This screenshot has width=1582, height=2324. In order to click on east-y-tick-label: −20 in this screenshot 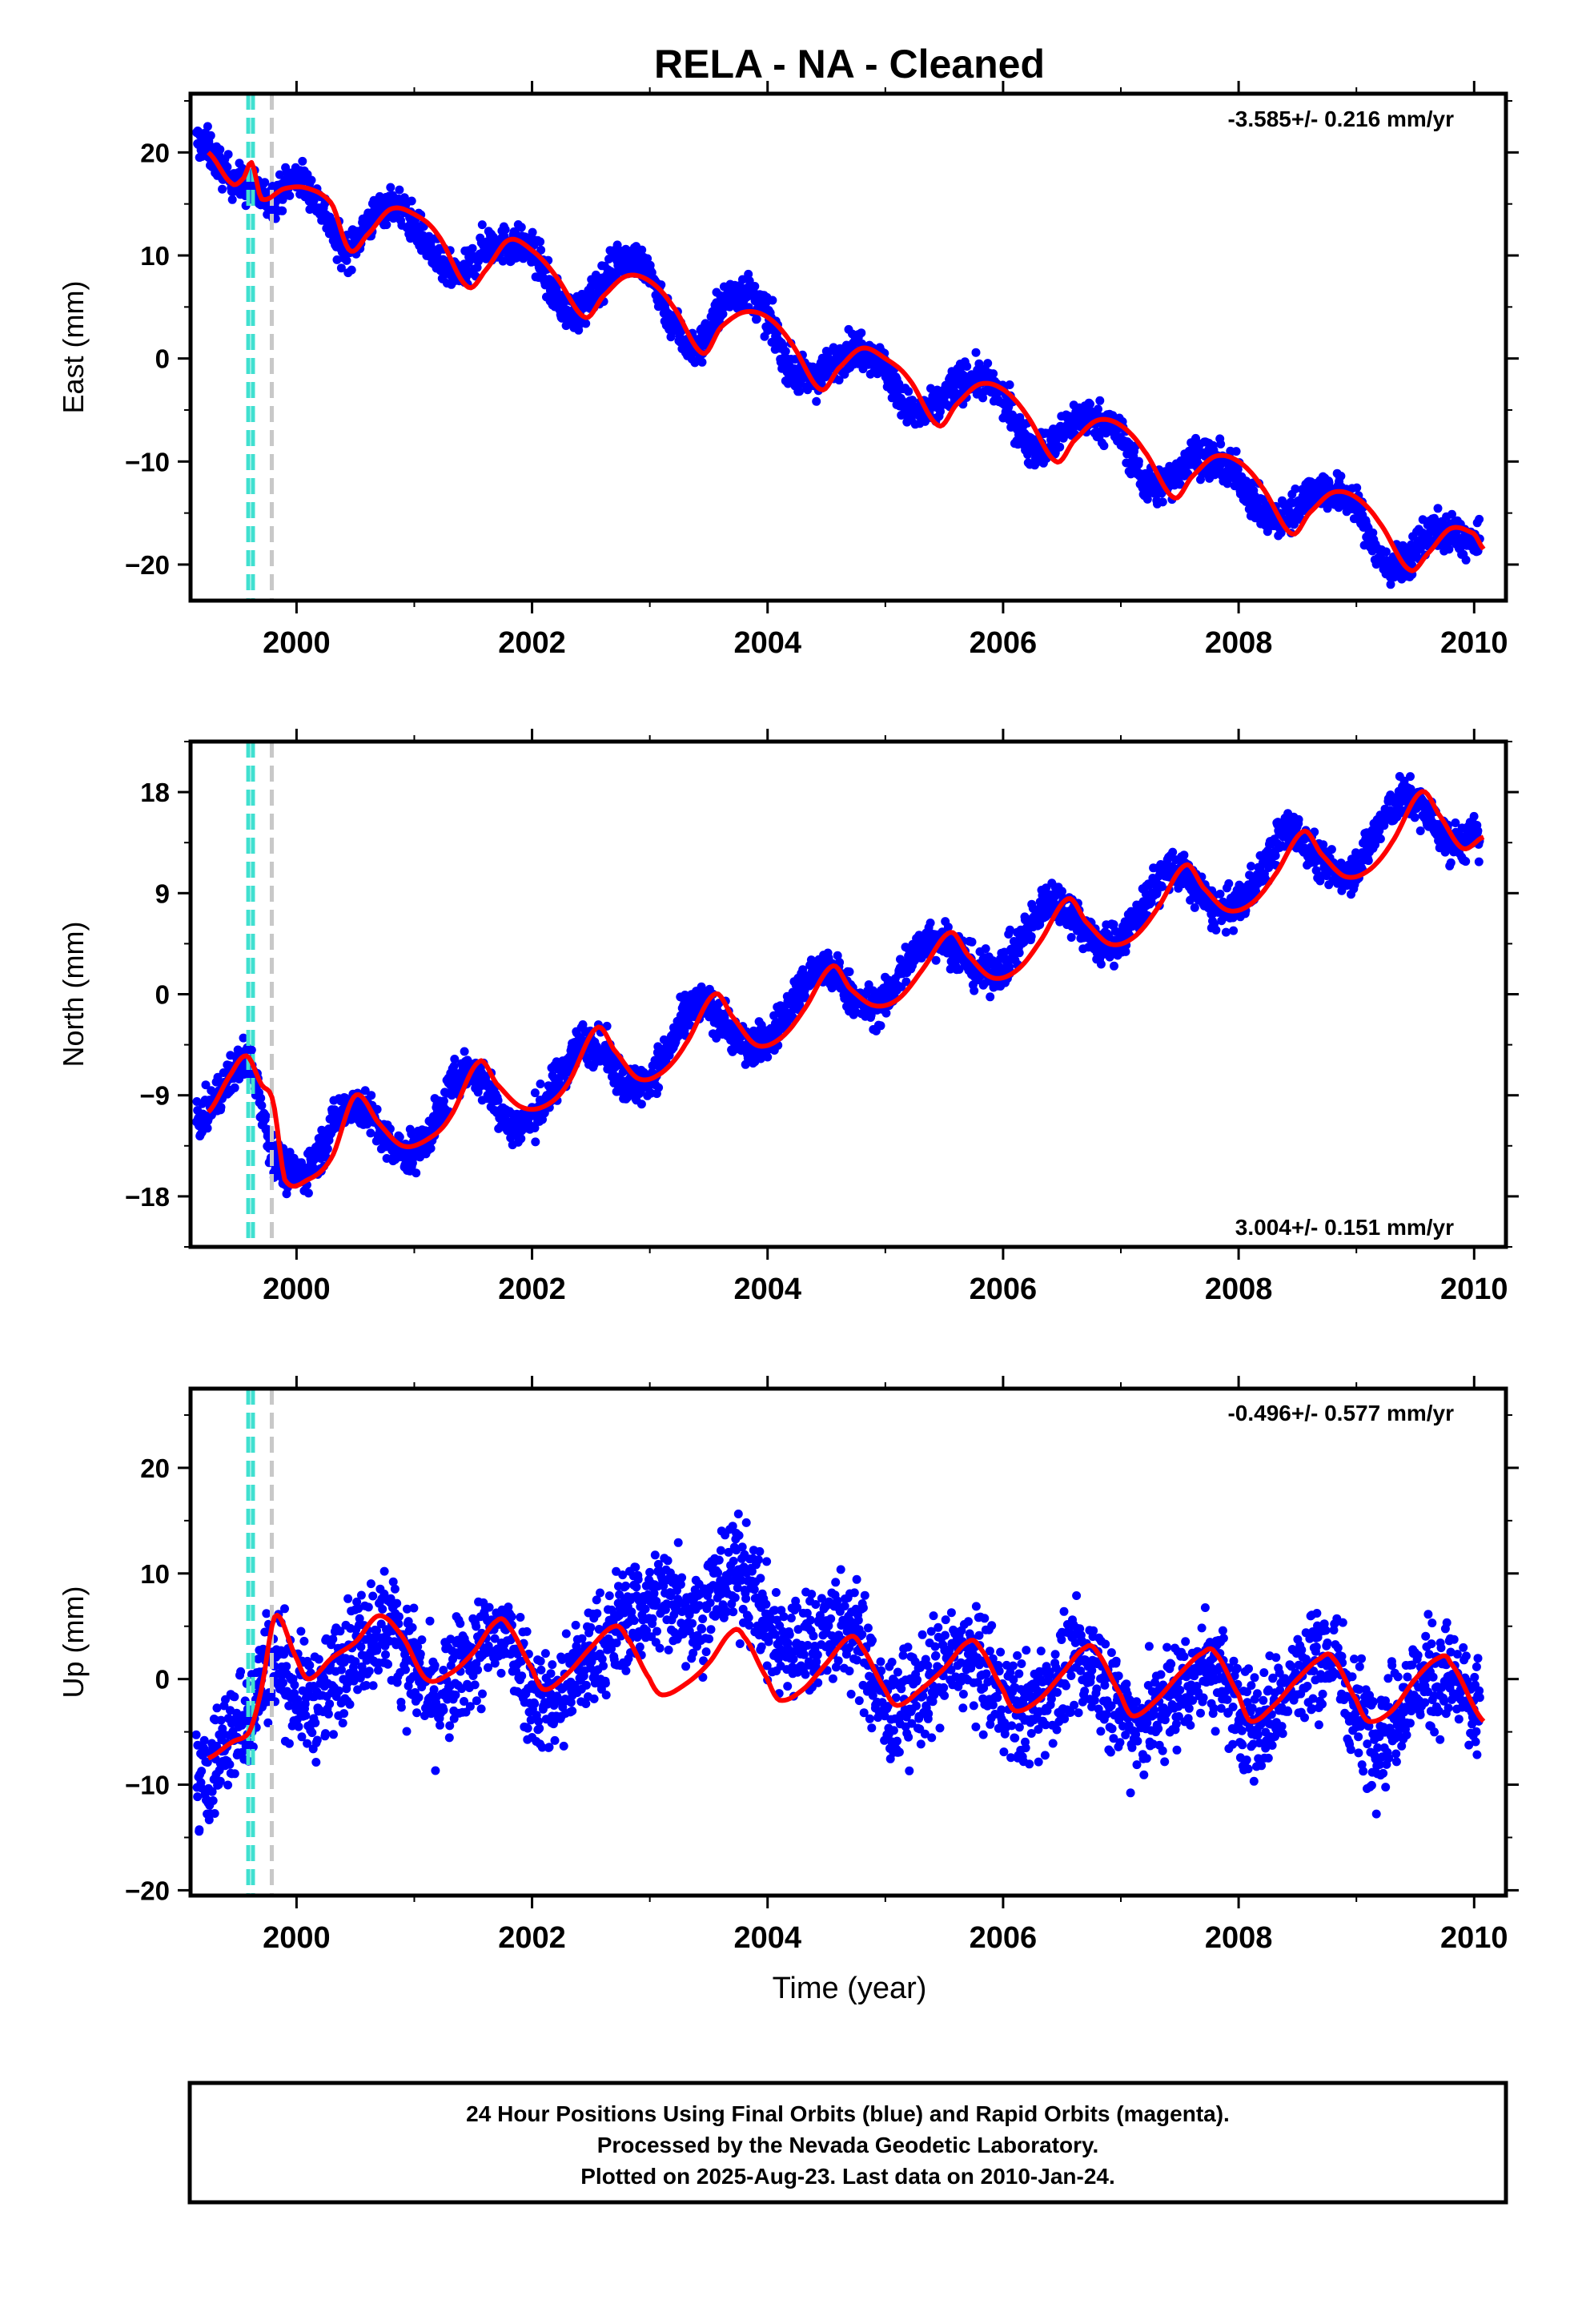, I will do `click(147, 565)`.